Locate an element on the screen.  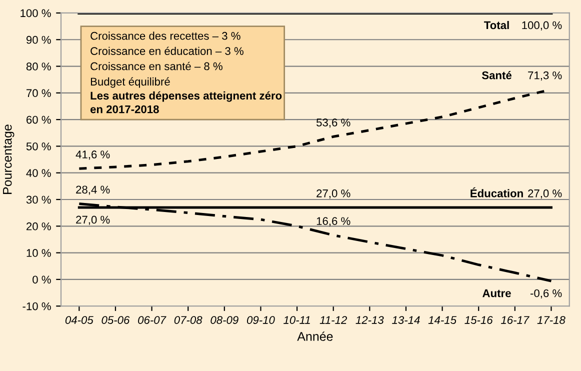
y-tick-label: 20 % is located at coordinates (38, 226).